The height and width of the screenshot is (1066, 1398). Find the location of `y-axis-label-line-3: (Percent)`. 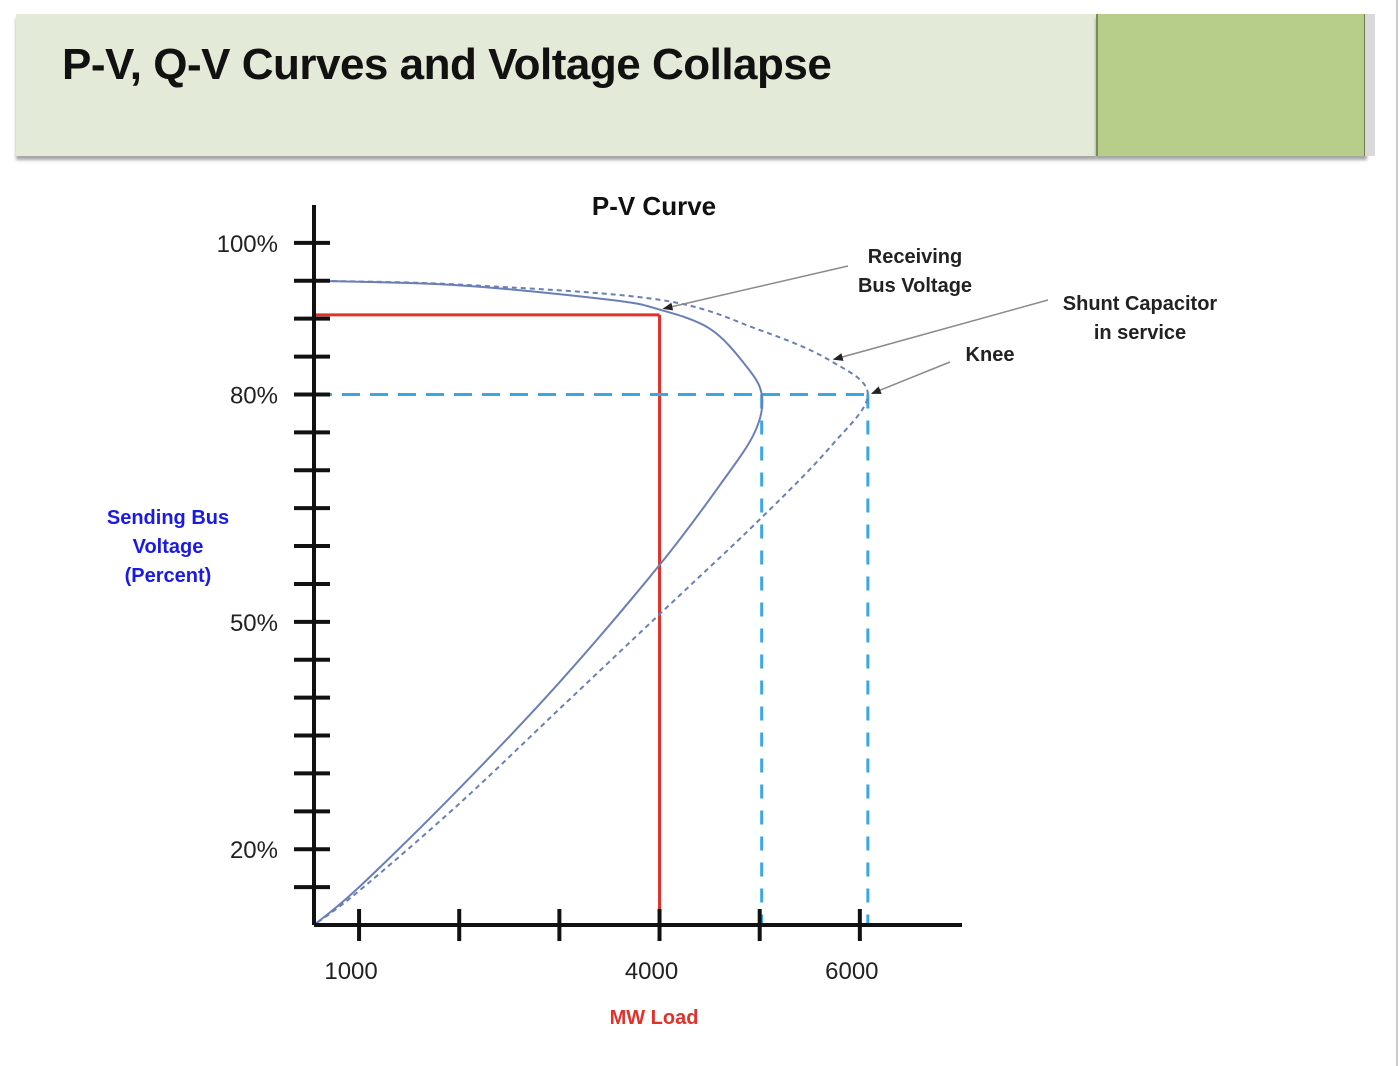

y-axis-label-line-3: (Percent) is located at coordinates (168, 576).